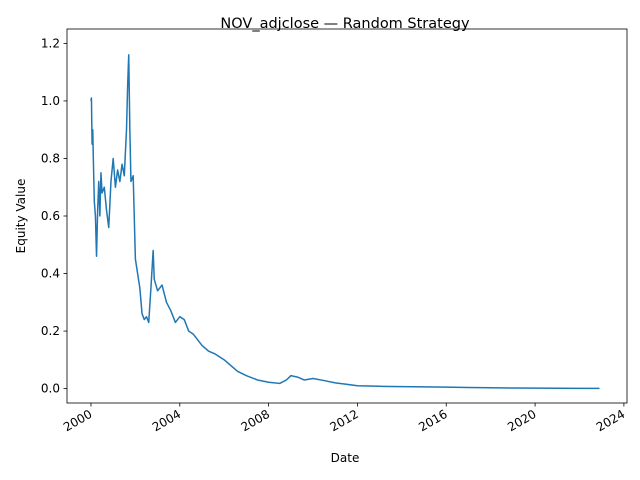 Image resolution: width=640 pixels, height=480 pixels. Describe the element at coordinates (50, 274) in the screenshot. I see `y-tick-label: 0.4` at that location.